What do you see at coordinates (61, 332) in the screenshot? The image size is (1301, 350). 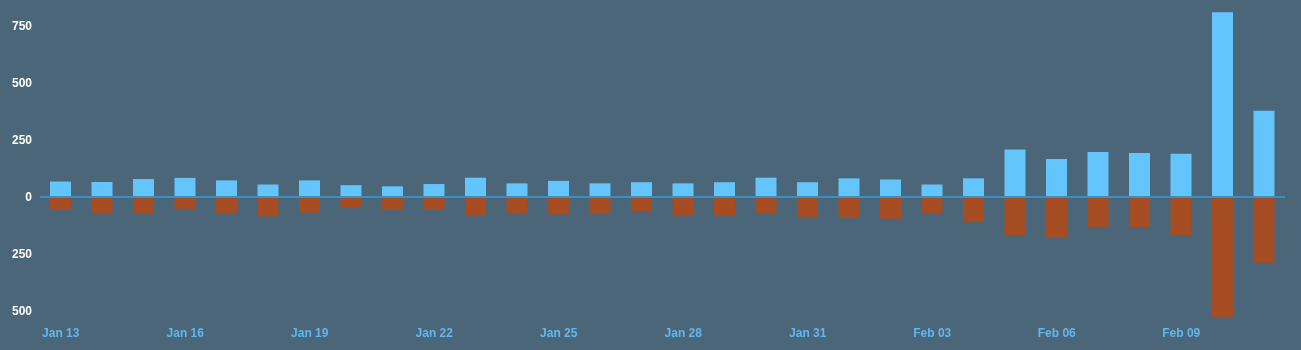 I see `x-tick-label: Jan 13` at bounding box center [61, 332].